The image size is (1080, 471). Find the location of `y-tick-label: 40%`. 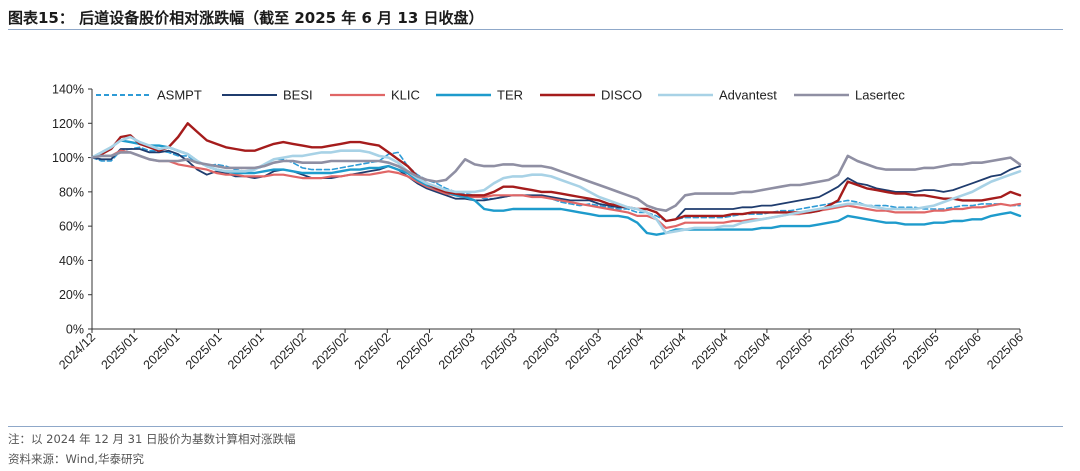

y-tick-label: 40% is located at coordinates (71, 261).